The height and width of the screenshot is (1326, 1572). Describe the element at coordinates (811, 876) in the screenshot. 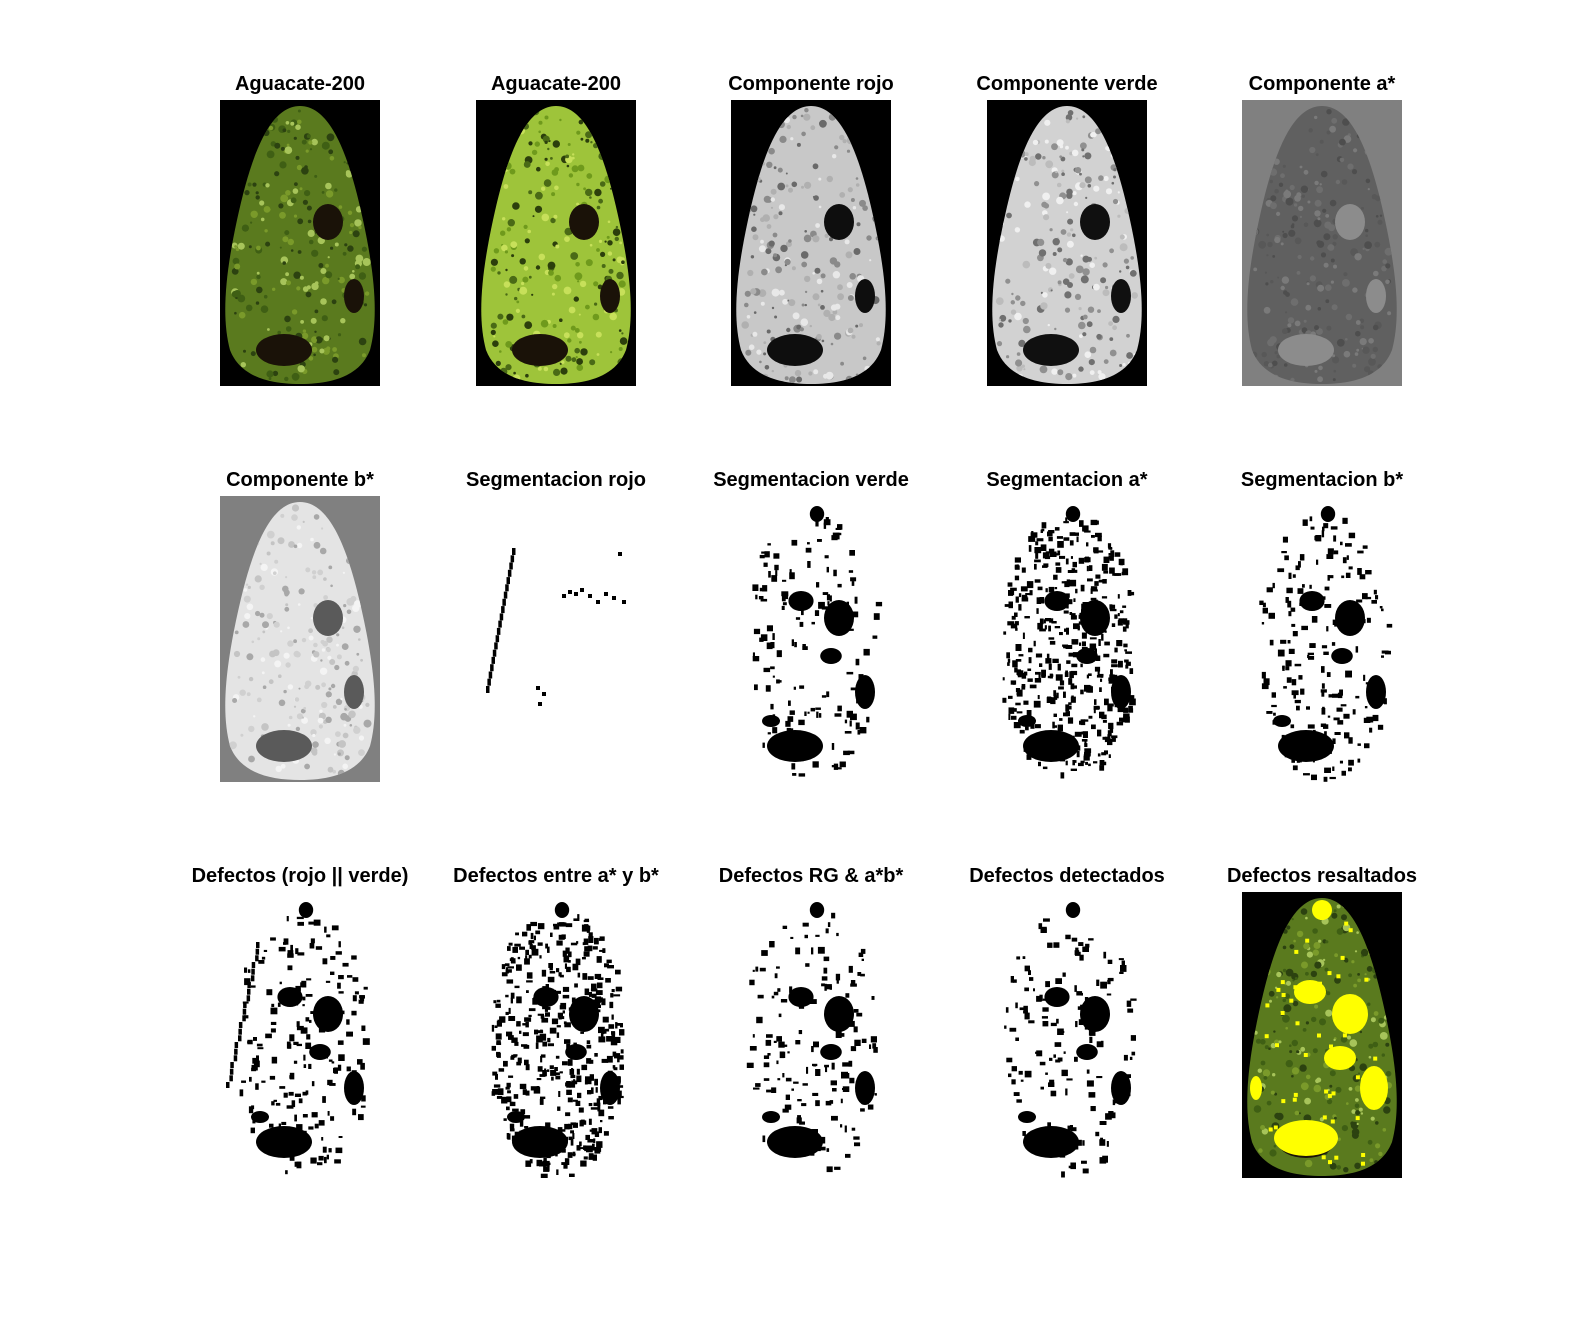

I see `panel-title: Defectos RG & a*b*` at that location.